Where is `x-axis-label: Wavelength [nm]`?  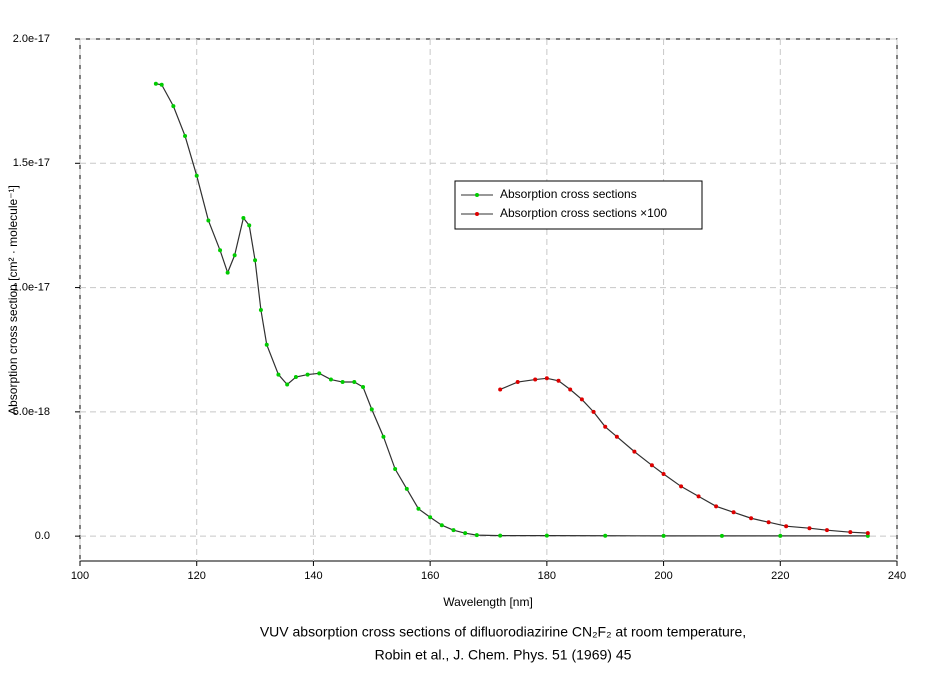
x-axis-label: Wavelength [nm] is located at coordinates (488, 602).